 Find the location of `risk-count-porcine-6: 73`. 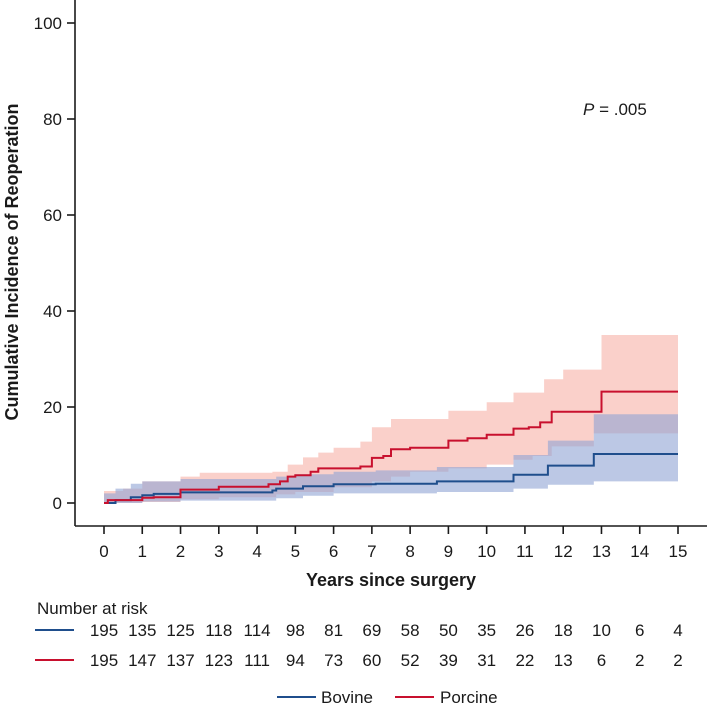

risk-count-porcine-6: 73 is located at coordinates (333, 660).